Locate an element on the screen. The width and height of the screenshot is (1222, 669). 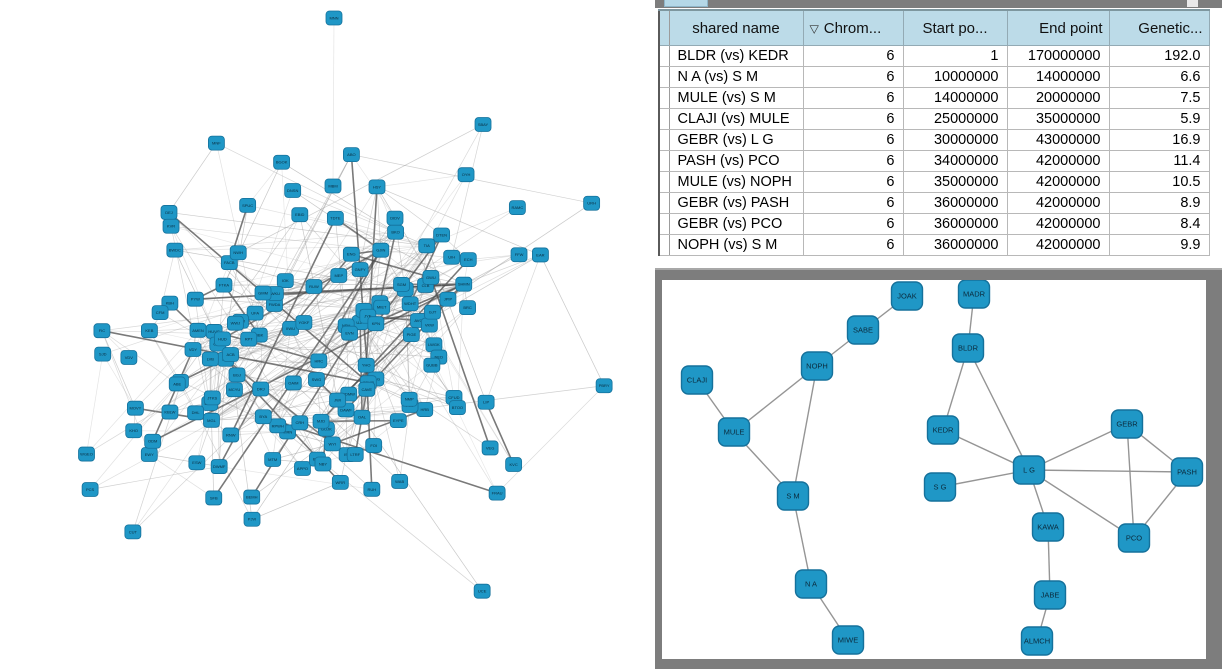
network-node: BYA is located at coordinates (263, 417).